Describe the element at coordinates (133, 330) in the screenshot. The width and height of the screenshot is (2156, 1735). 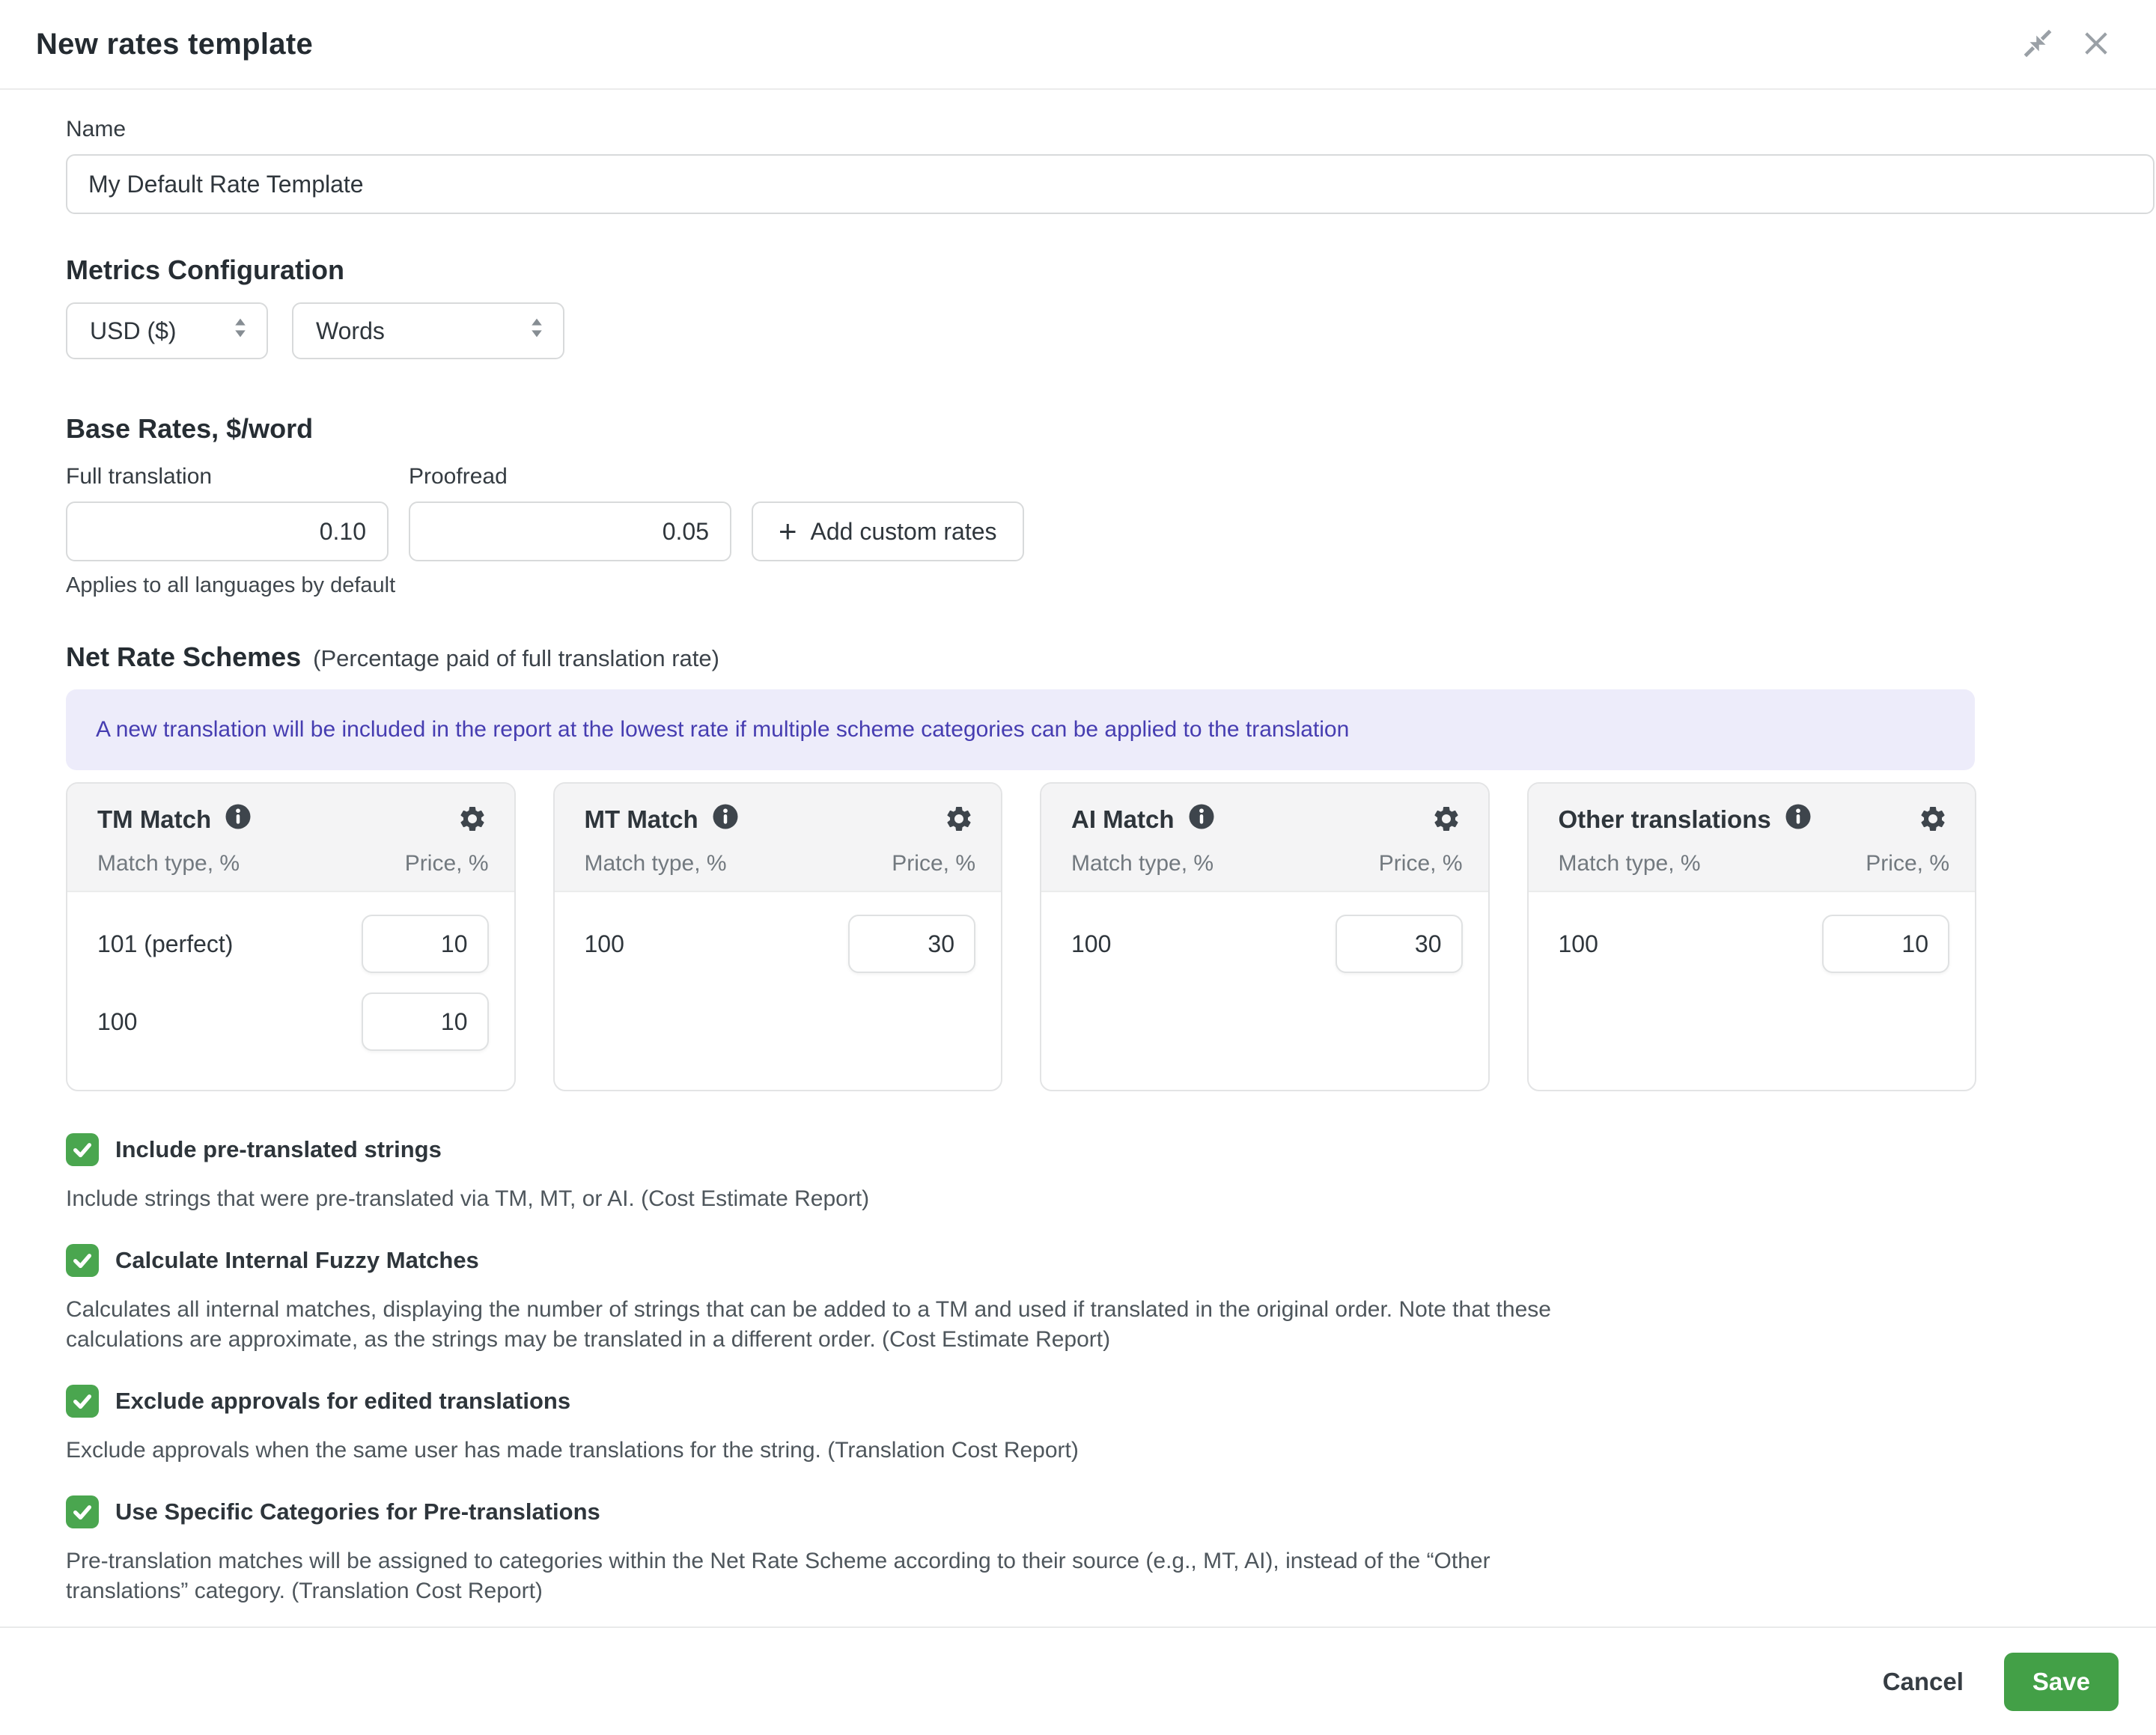
I see `currency-select-value: USD ($)` at that location.